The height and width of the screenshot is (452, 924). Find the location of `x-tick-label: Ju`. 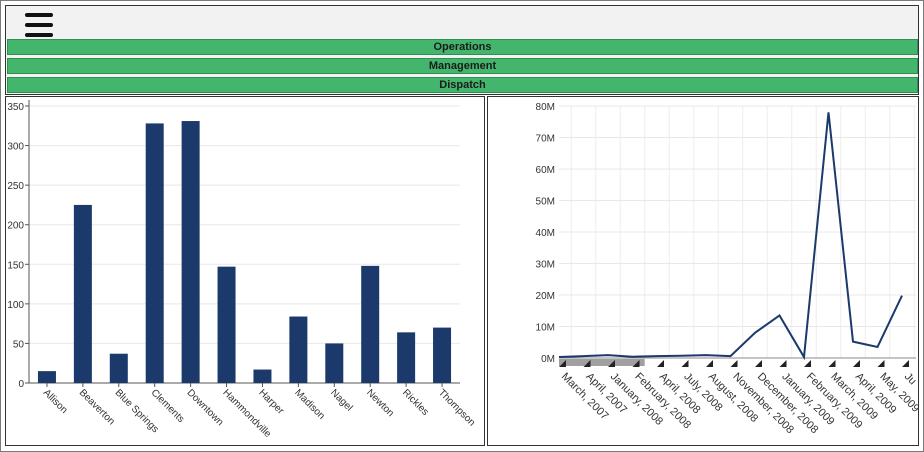

x-tick-label: Ju is located at coordinates (910, 379).